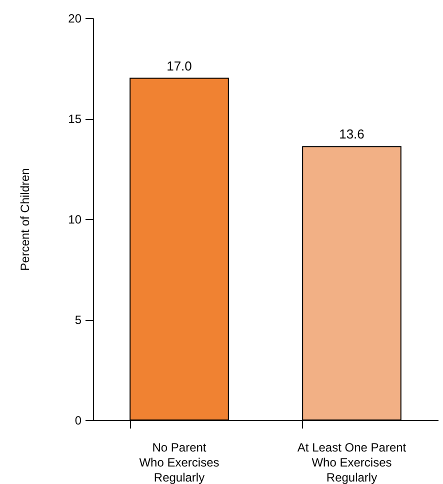  Describe the element at coordinates (78, 320) in the screenshot. I see `y-tick-label: 5` at that location.